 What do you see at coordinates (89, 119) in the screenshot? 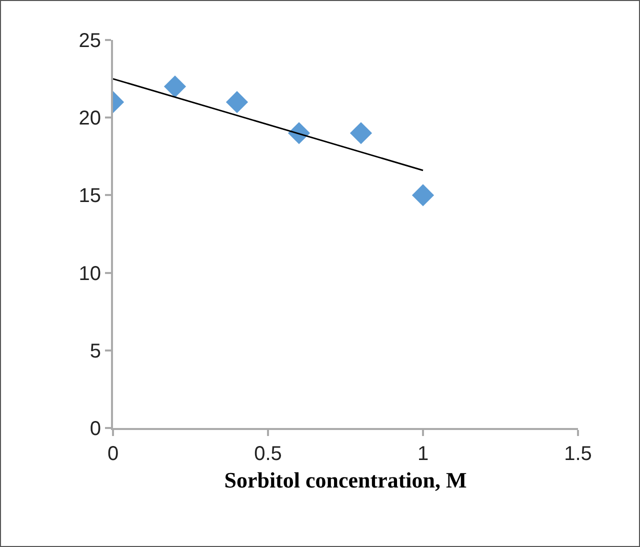
I see `y-tick-label: 20` at bounding box center [89, 119].